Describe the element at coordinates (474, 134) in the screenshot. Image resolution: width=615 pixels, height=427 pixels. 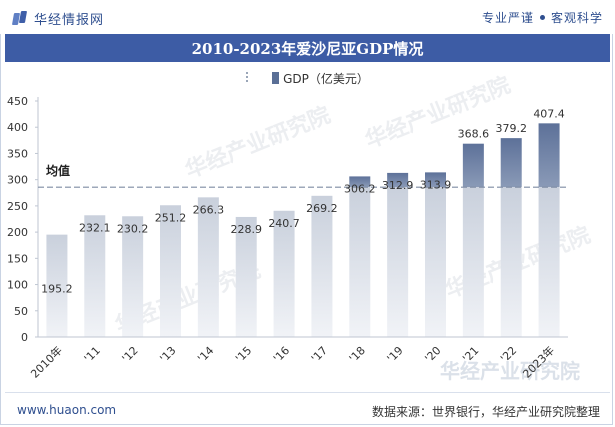
I see `data-label: 368.6` at that location.